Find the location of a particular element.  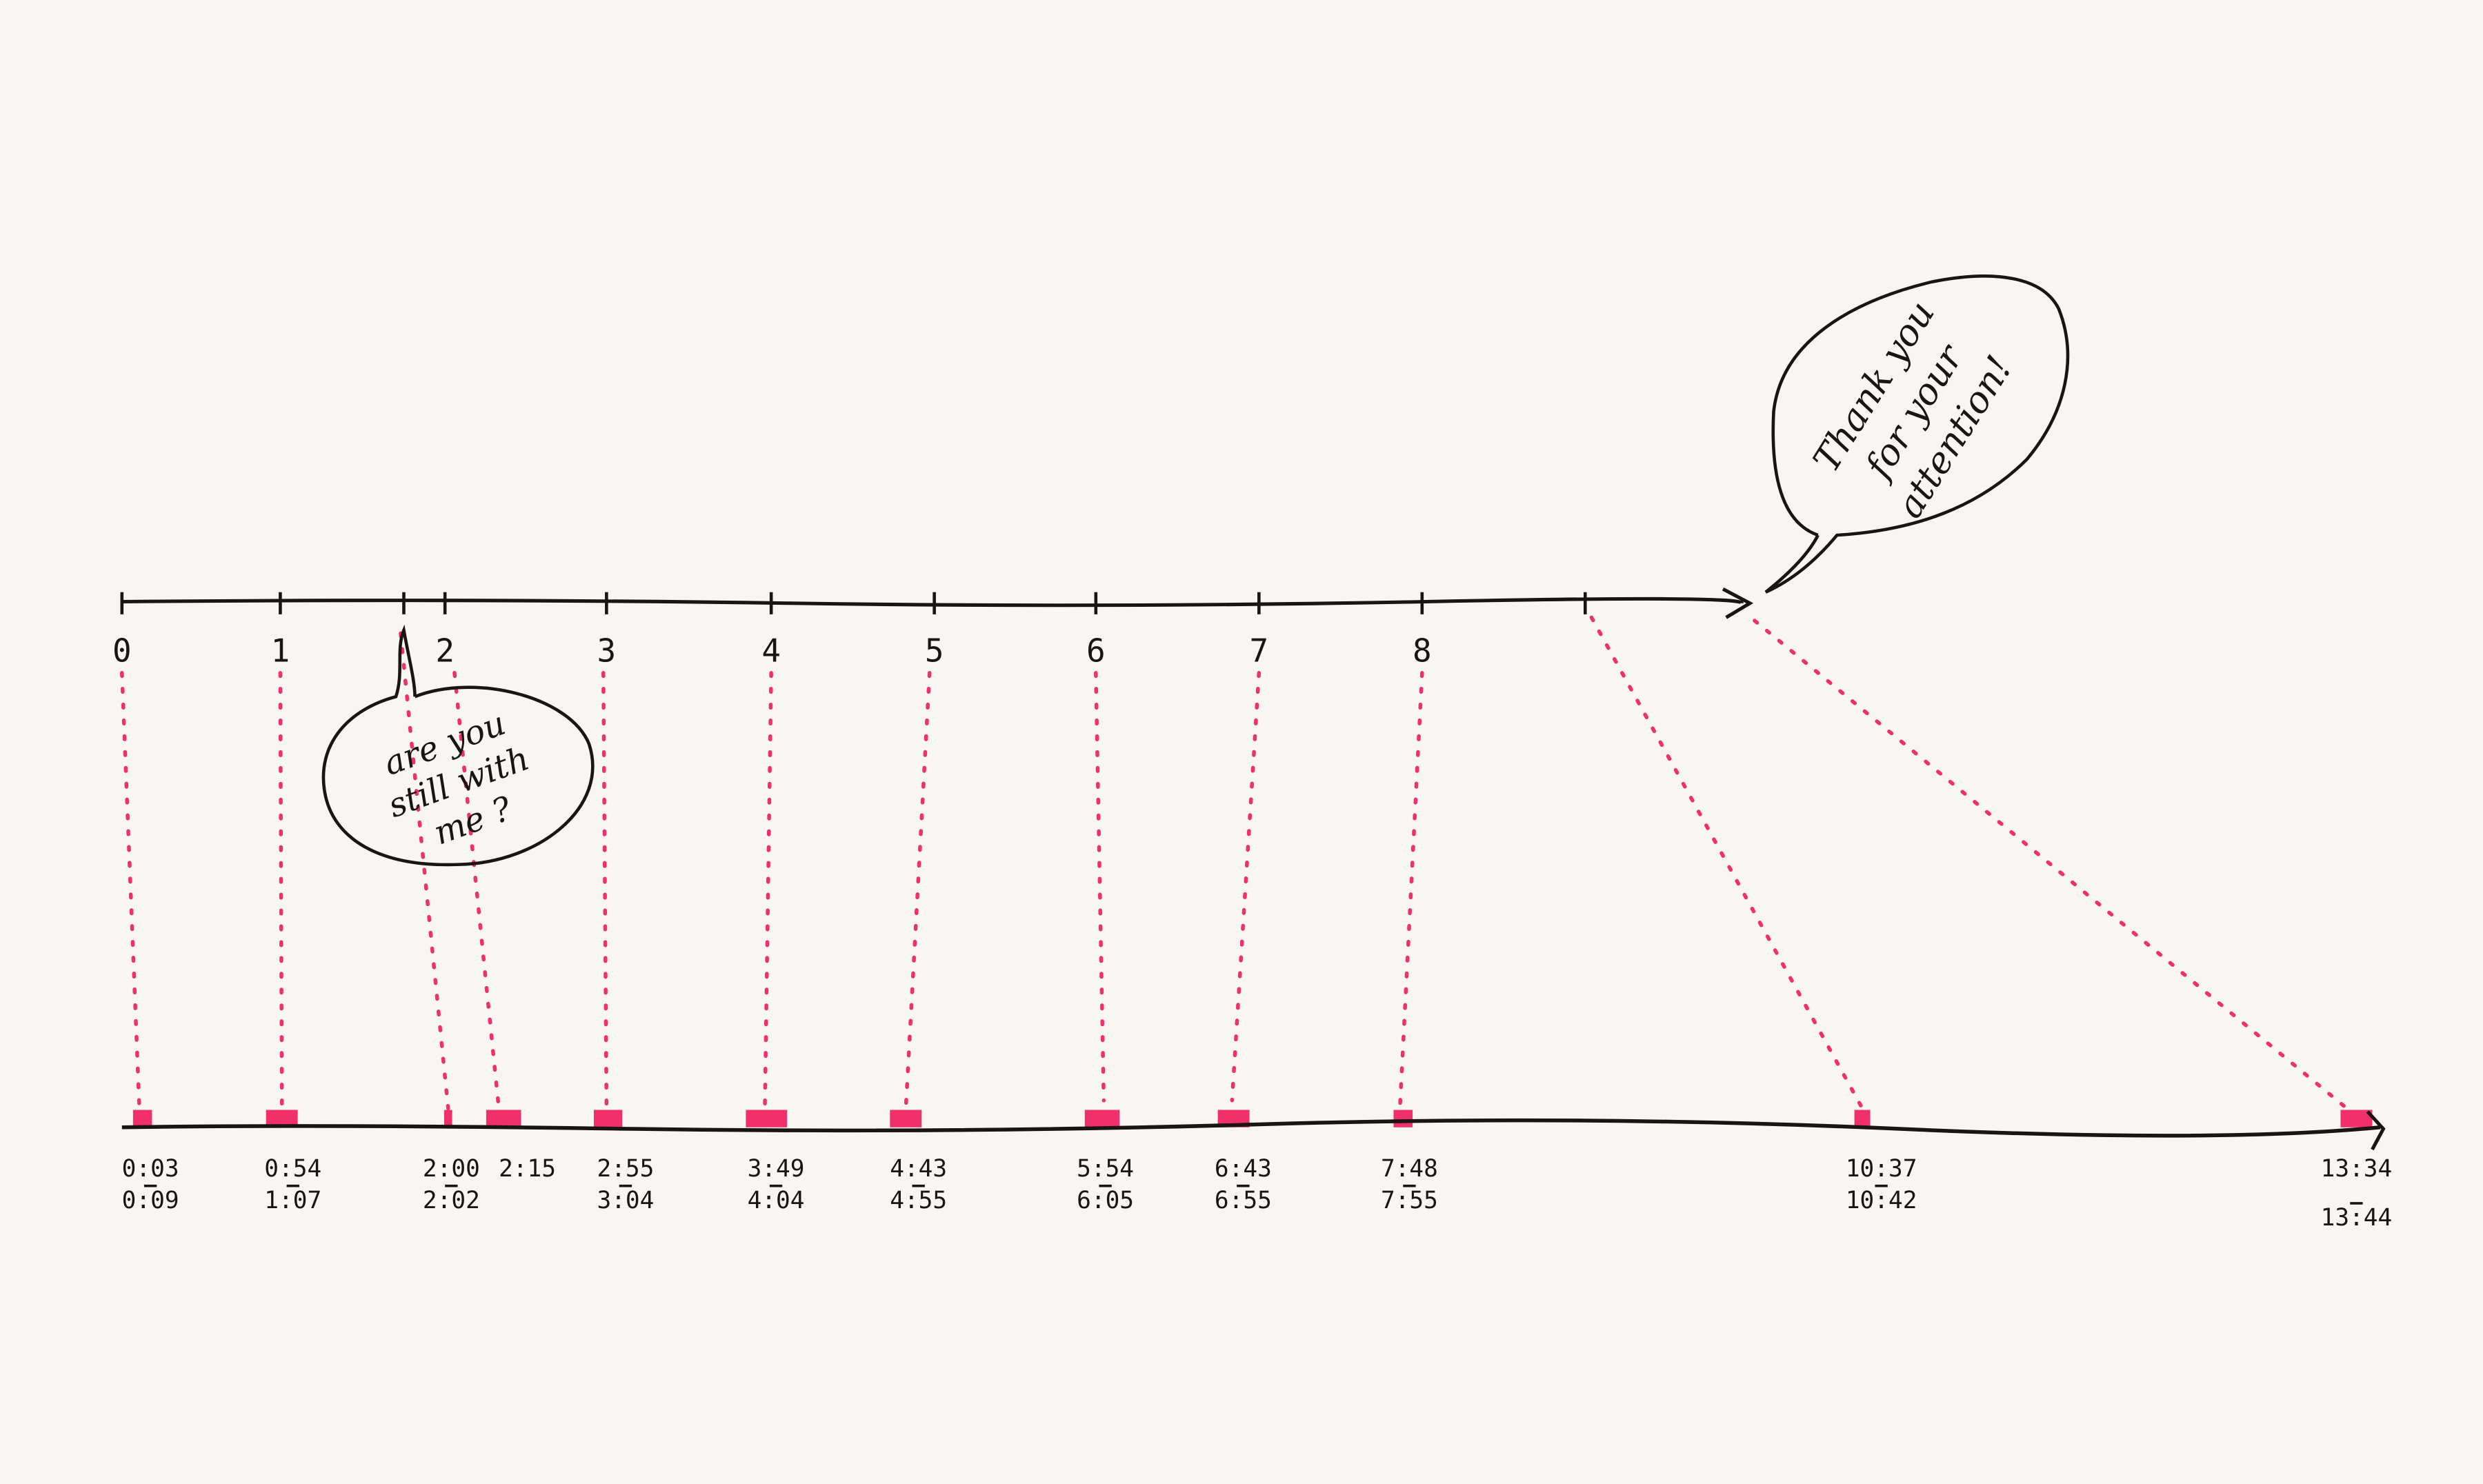

top-tick-label: 3 is located at coordinates (607, 651).